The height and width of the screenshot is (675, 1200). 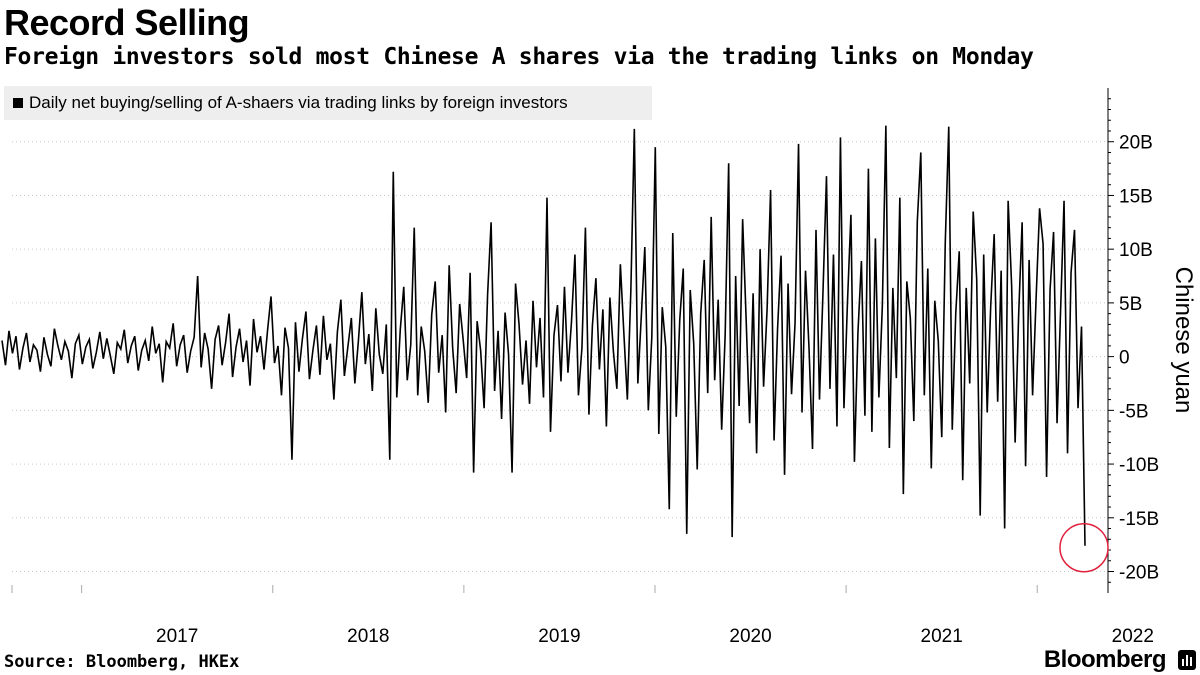 What do you see at coordinates (1105, 659) in the screenshot?
I see `brand-logo: Bloomberg` at bounding box center [1105, 659].